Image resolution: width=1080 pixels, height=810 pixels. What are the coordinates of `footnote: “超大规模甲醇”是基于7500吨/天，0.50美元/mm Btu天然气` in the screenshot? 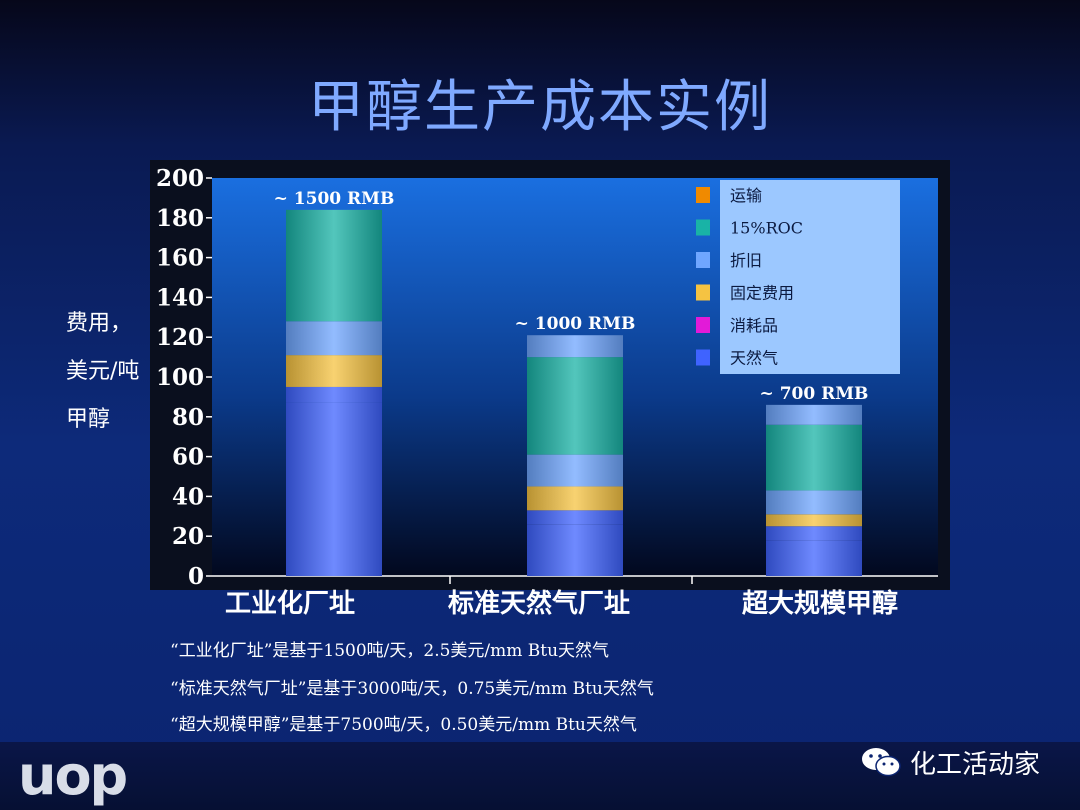 It's located at (403, 725).